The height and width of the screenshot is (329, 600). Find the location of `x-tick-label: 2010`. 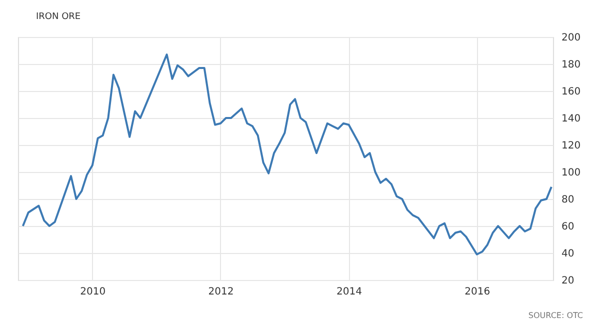

x-tick-label: 2010 is located at coordinates (93, 292).